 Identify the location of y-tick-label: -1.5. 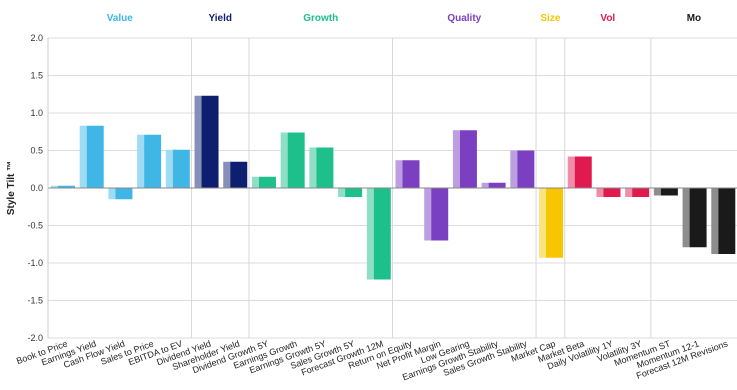
(35, 301).